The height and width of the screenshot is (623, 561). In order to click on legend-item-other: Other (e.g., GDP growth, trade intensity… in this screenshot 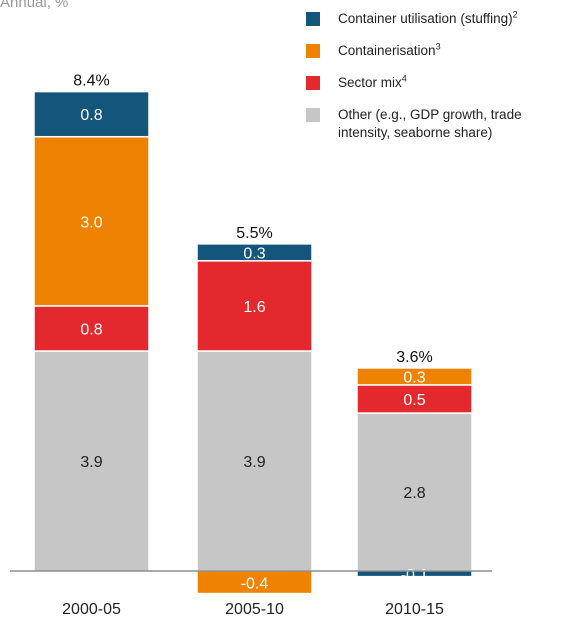, I will do `click(423, 124)`.